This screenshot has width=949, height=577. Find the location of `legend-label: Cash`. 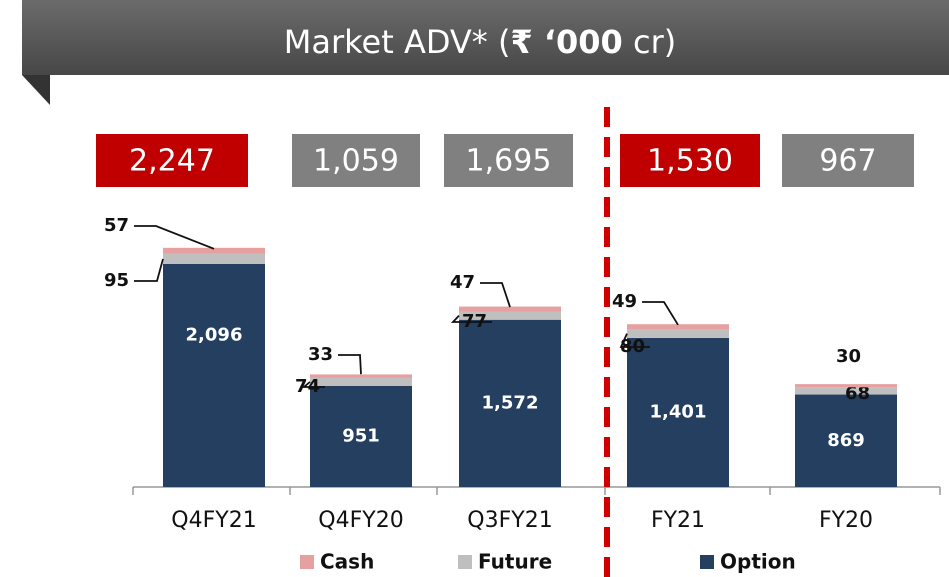

legend-label: Cash is located at coordinates (347, 562).